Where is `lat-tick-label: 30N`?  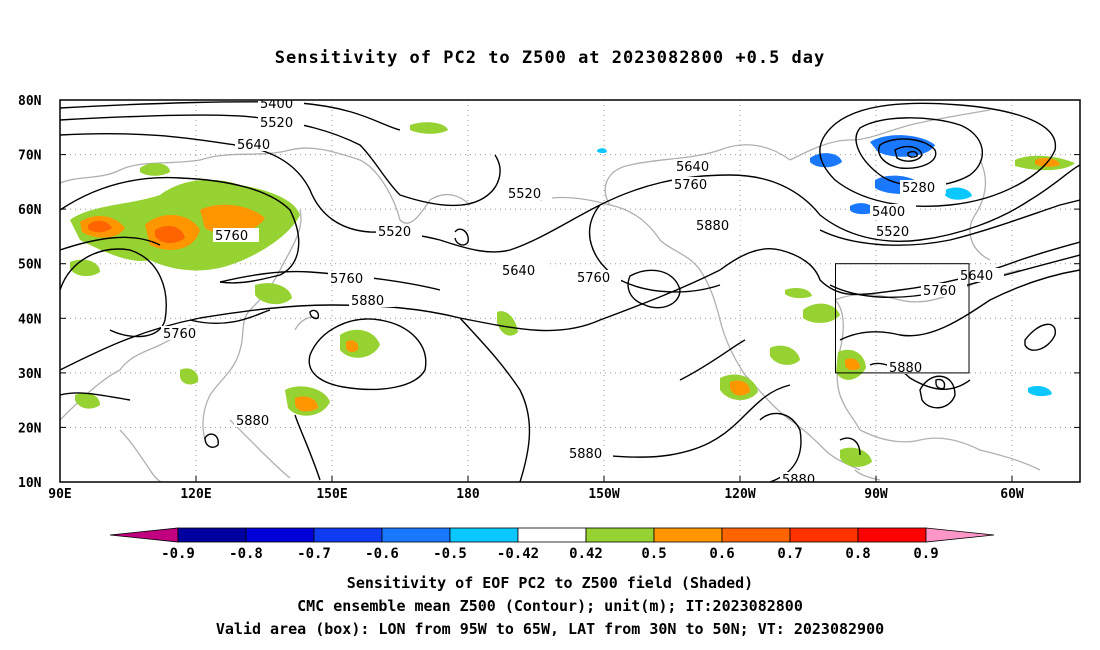
lat-tick-label: 30N is located at coordinates (30, 374).